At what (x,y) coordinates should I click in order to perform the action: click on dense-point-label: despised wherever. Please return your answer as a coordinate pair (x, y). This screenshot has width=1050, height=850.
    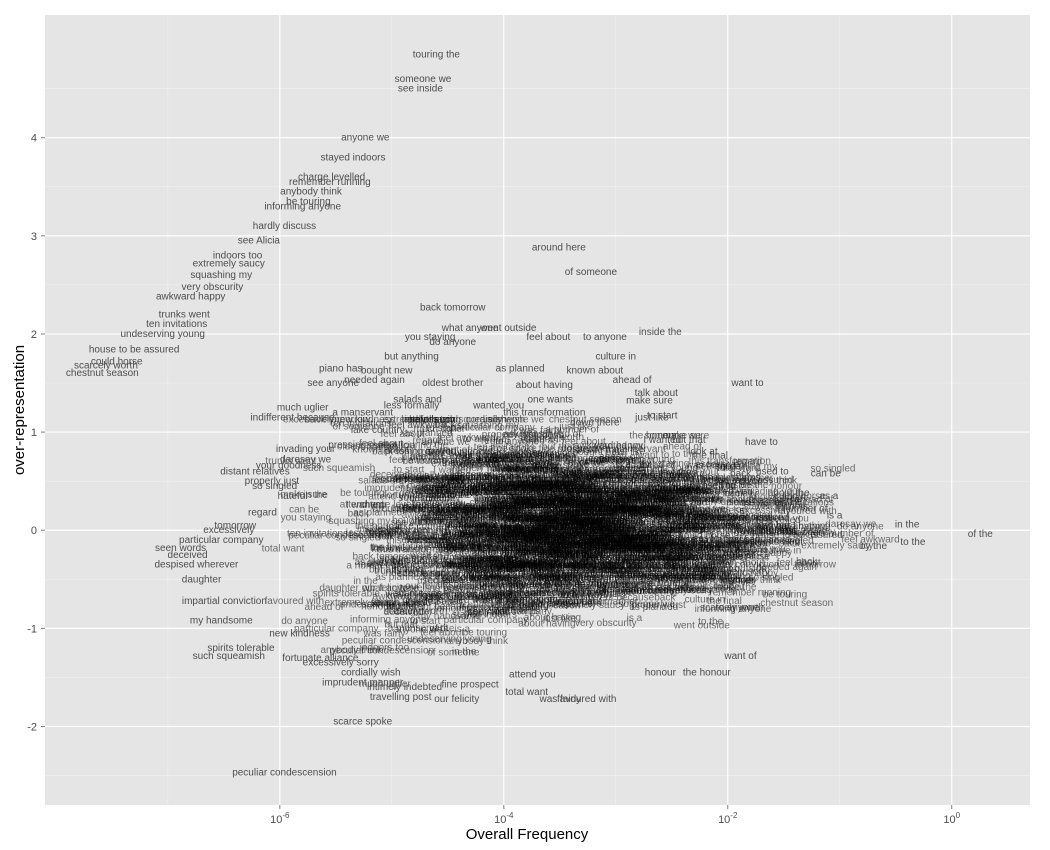
    Looking at the image, I should click on (521, 584).